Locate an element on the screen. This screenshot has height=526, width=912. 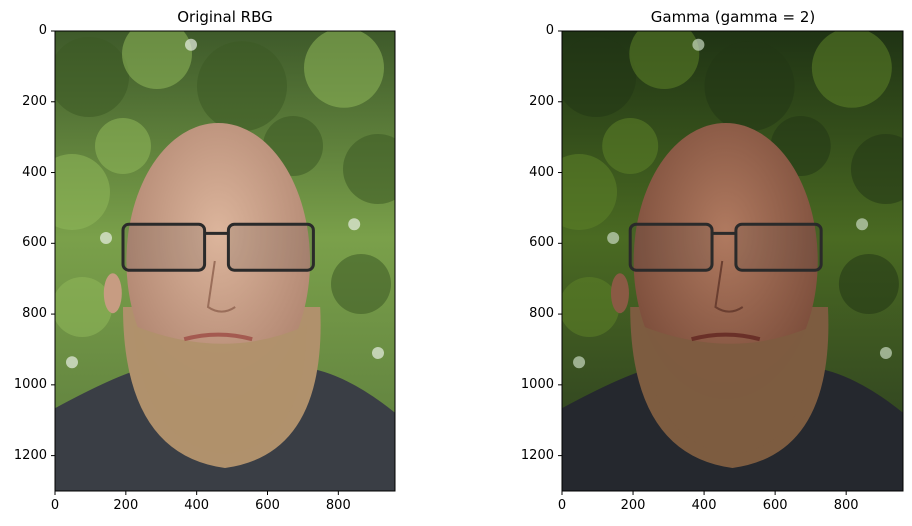
right-x-tick-label: 400 is located at coordinates (704, 505).